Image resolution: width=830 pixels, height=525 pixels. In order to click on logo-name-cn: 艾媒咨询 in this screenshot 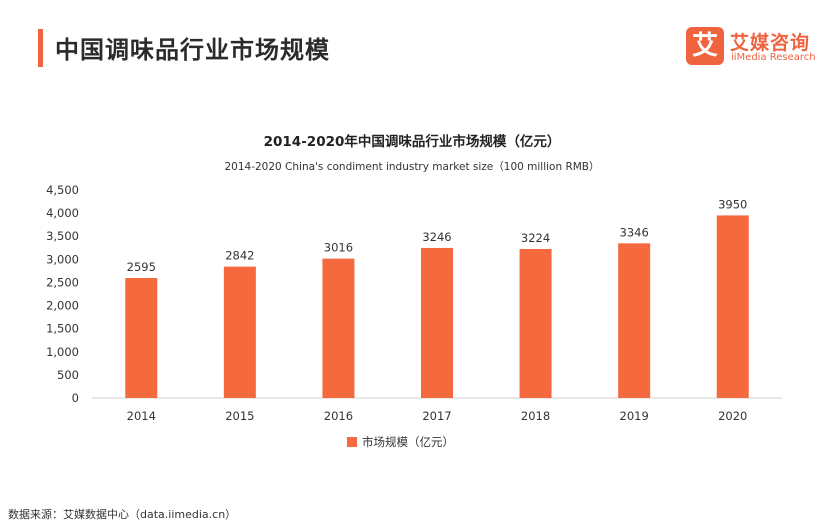, I will do `click(770, 43)`.